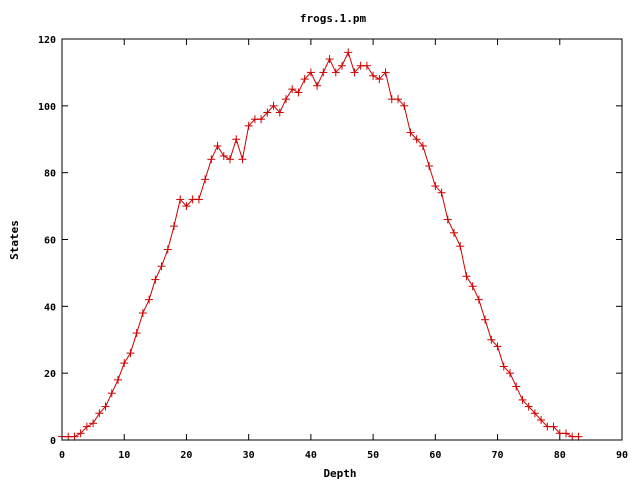 Image resolution: width=640 pixels, height=480 pixels. I want to click on x-tick-label: 70, so click(498, 455).